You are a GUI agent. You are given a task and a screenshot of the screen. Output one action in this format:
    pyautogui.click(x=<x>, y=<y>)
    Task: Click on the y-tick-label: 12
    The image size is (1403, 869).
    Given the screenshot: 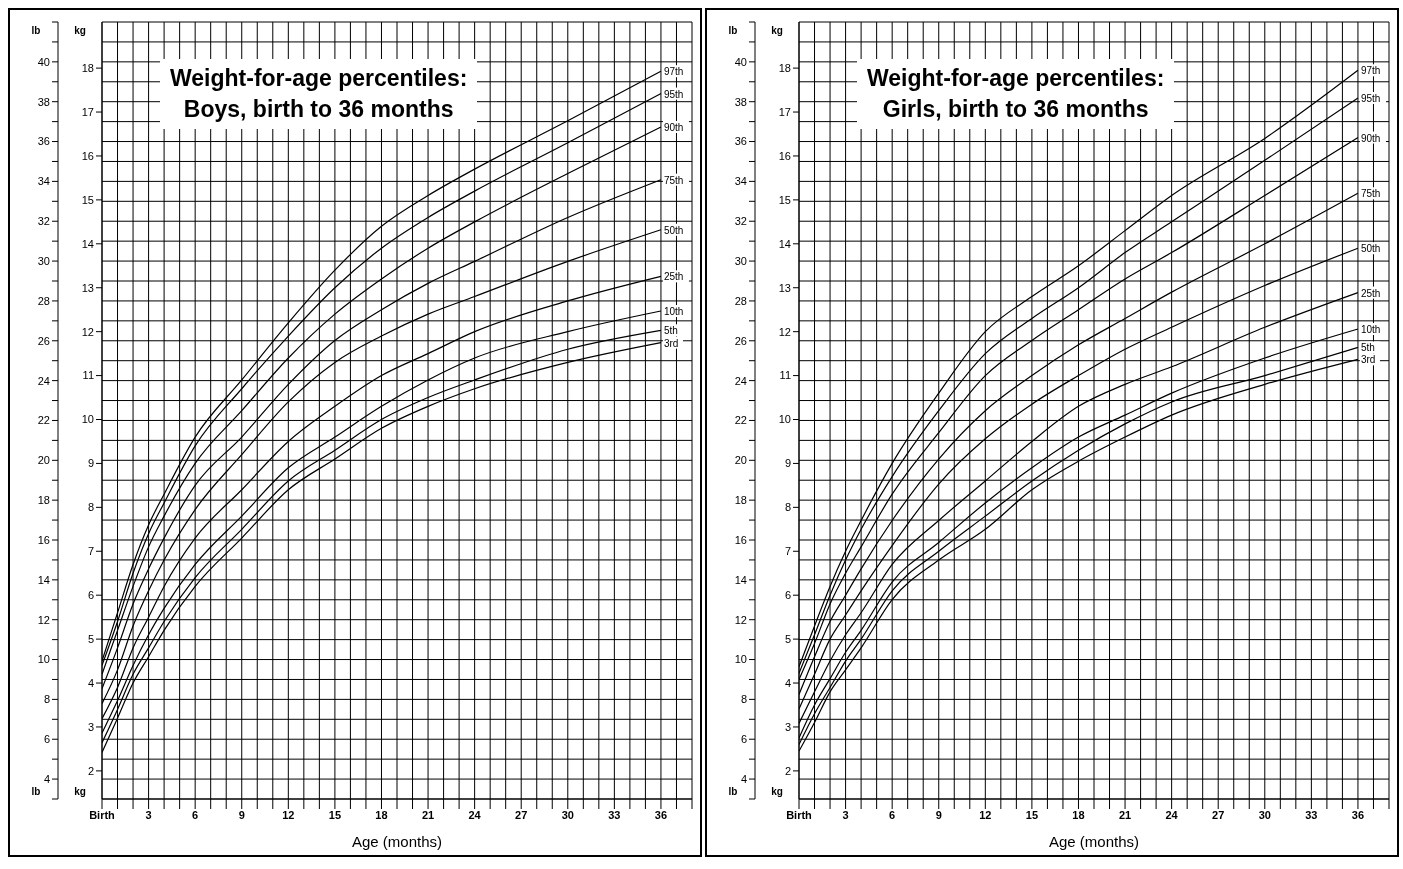 What is the action you would take?
    pyautogui.click(x=87, y=331)
    